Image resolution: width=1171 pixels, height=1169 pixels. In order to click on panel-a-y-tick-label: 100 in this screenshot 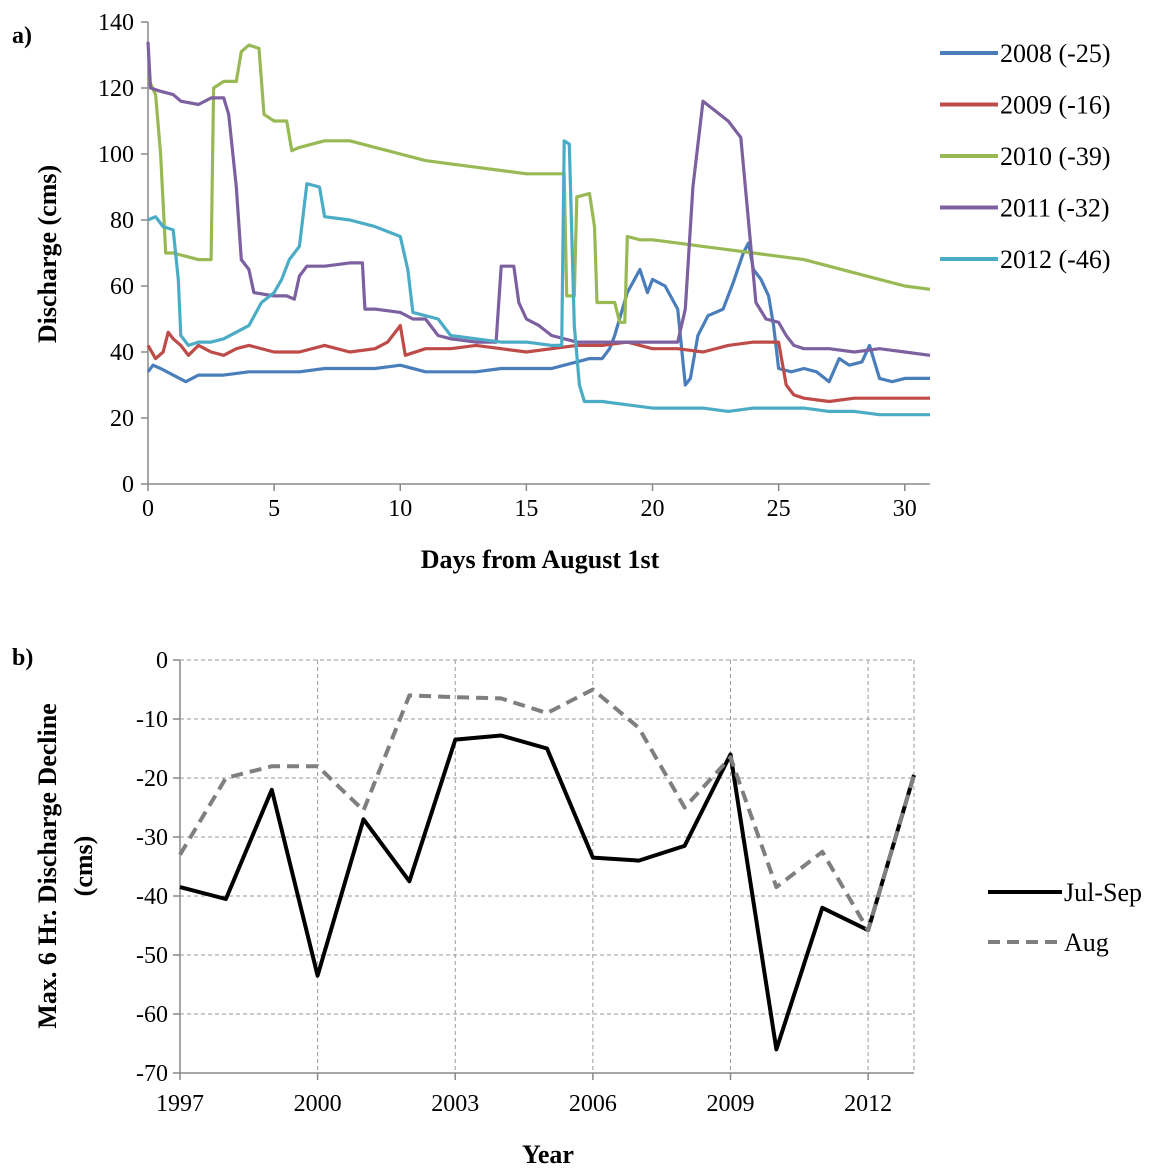, I will do `click(116, 155)`.